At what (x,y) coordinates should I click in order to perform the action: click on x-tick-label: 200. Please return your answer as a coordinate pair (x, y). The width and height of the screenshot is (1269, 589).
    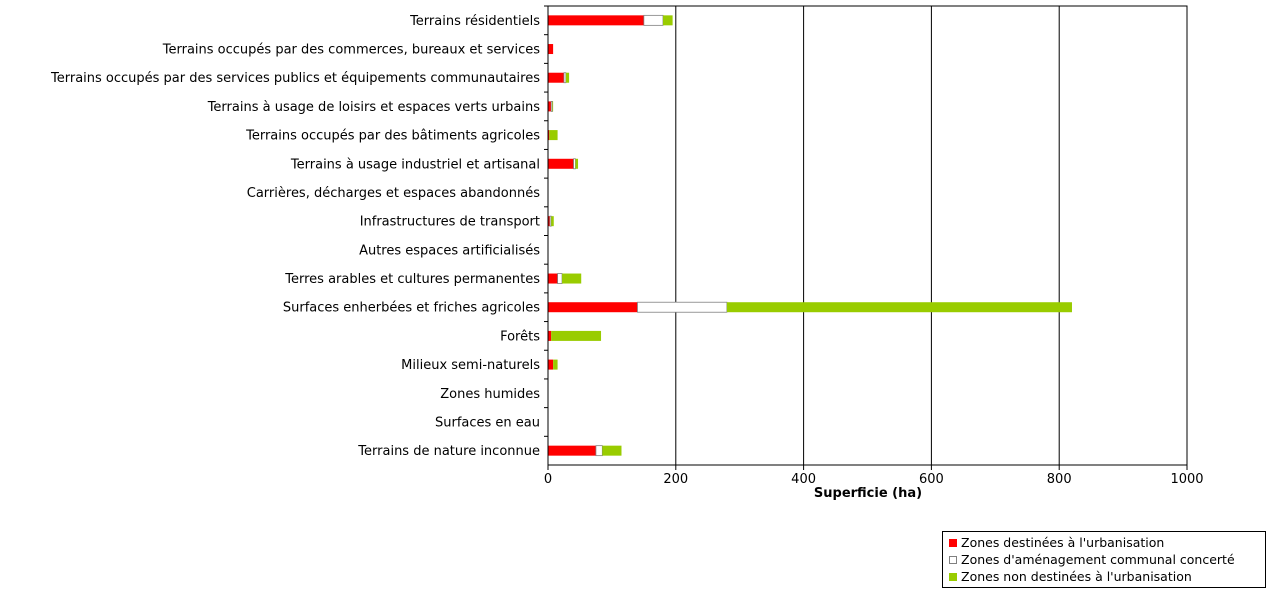
    Looking at the image, I should click on (675, 479).